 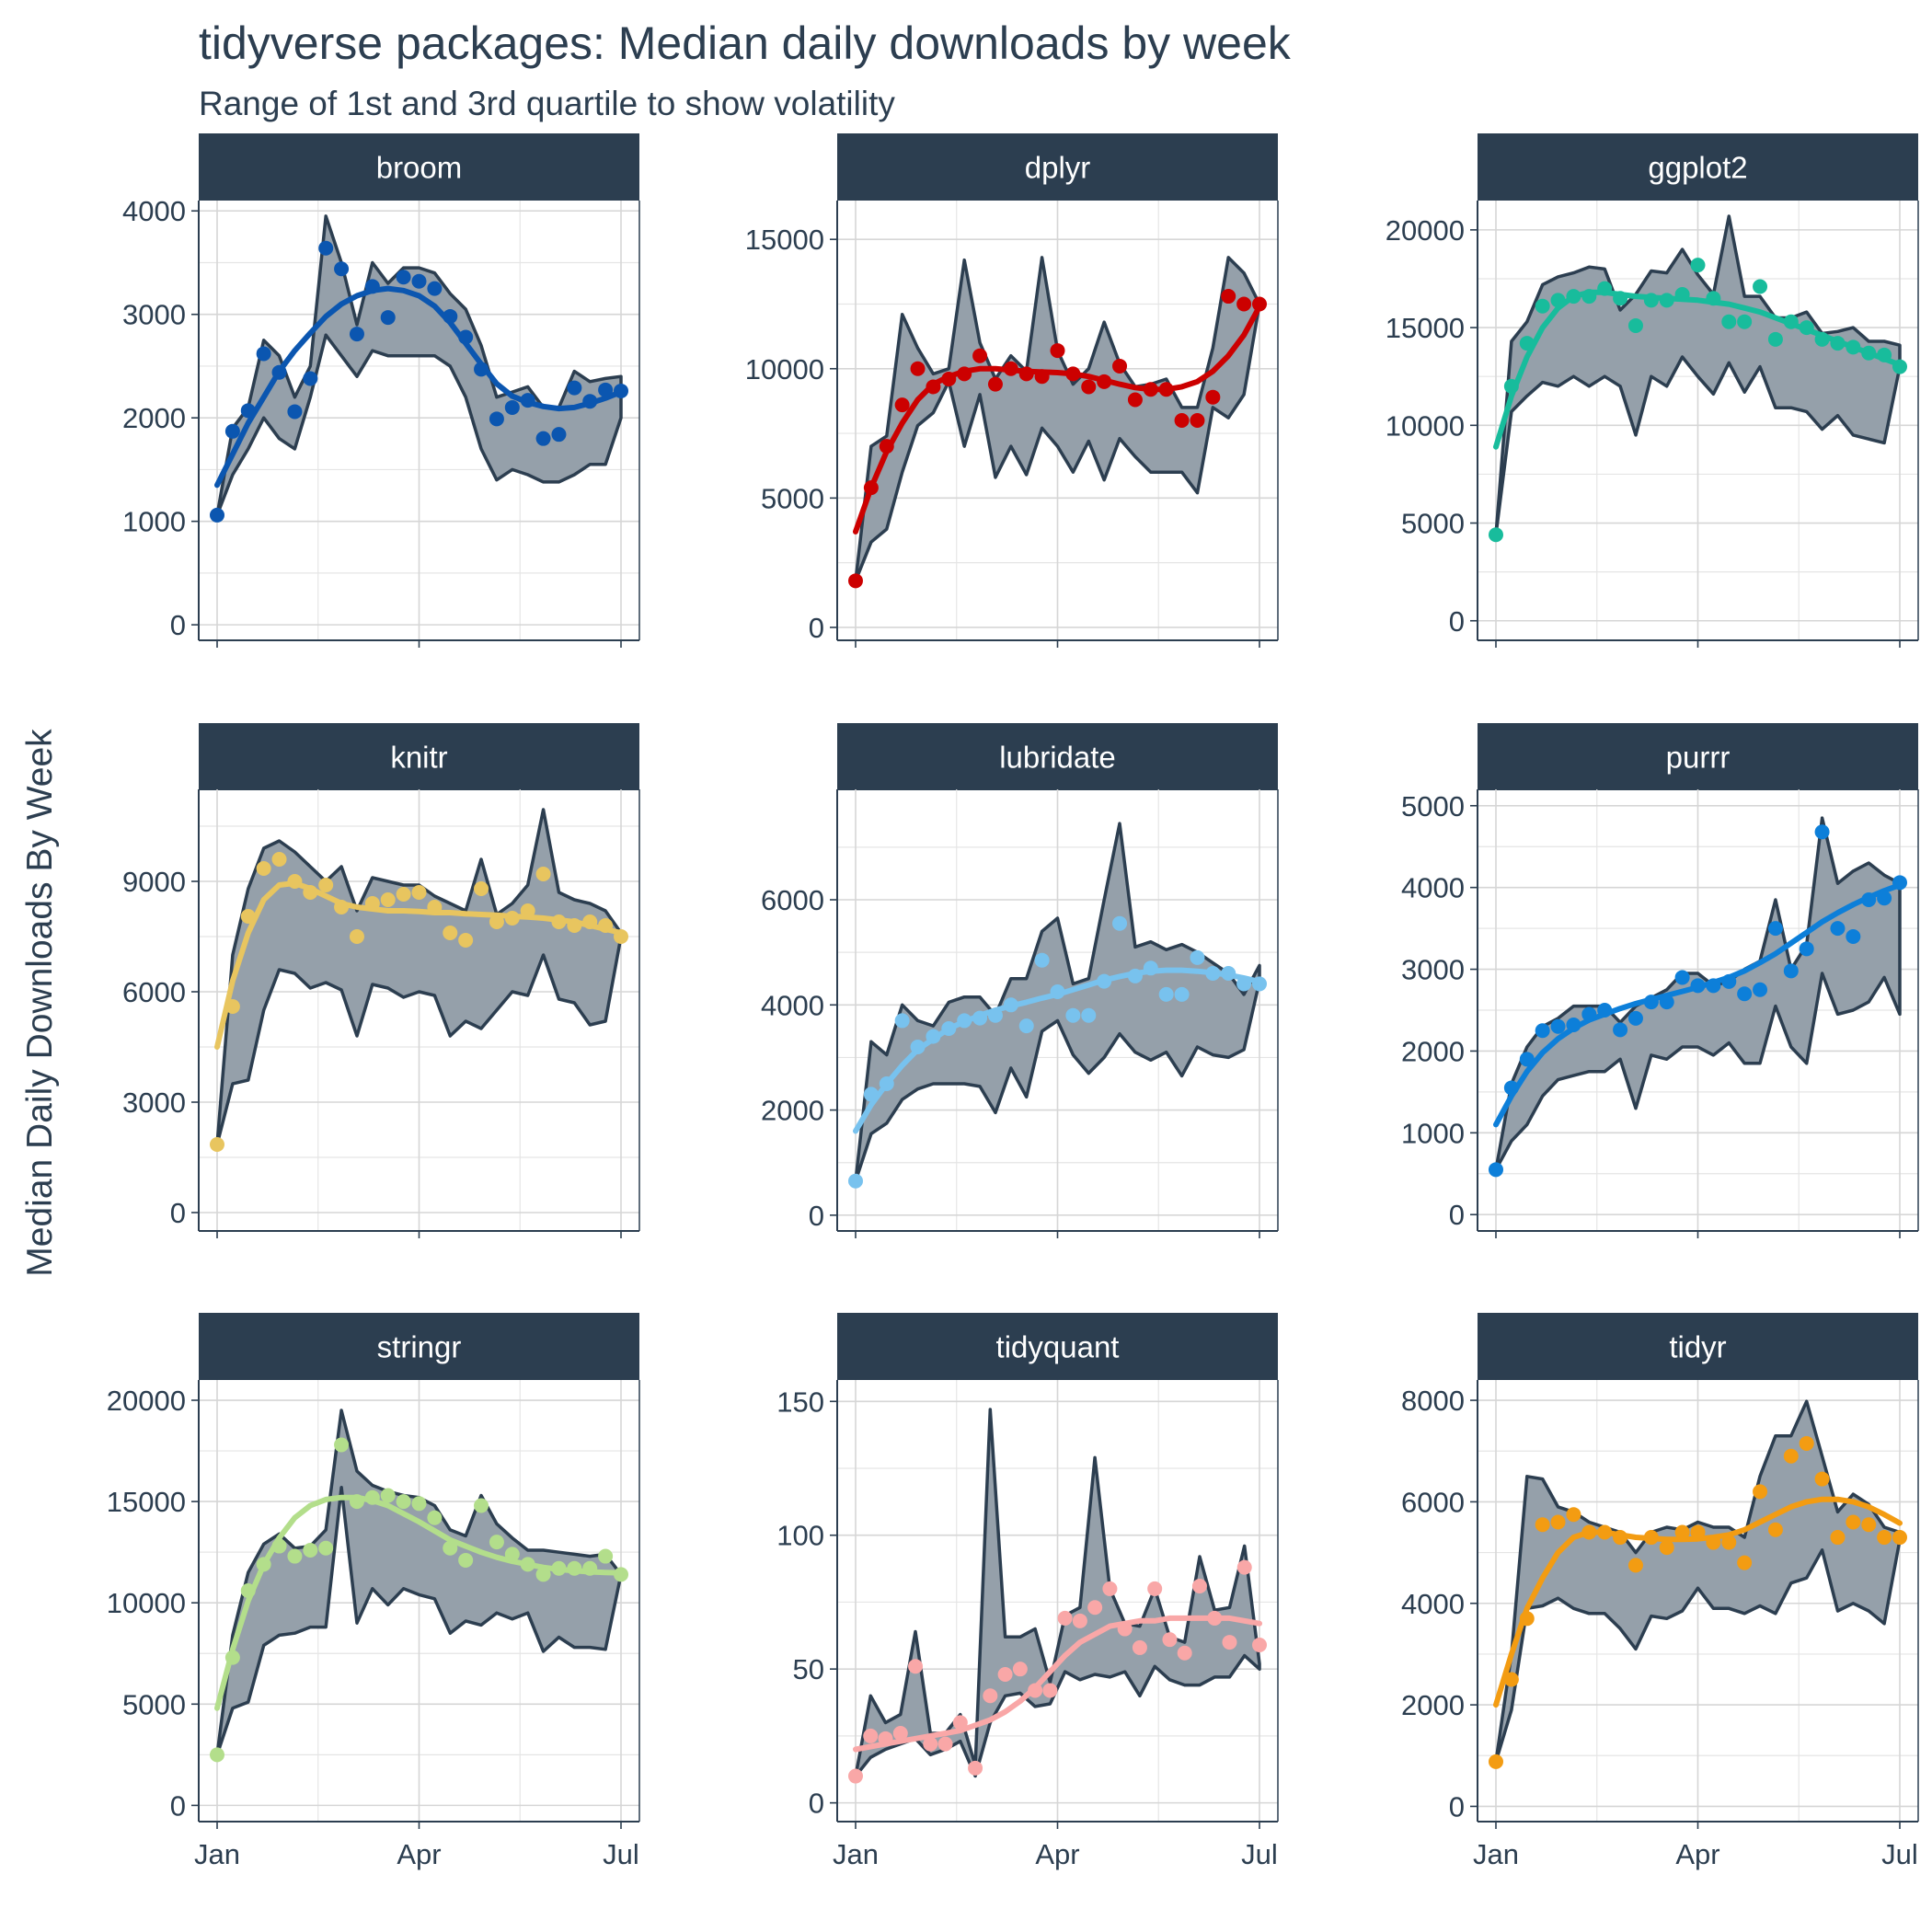 I want to click on facet-panel-knitr: knitr 0 3000 6000 9000, so click(x=381, y=980).